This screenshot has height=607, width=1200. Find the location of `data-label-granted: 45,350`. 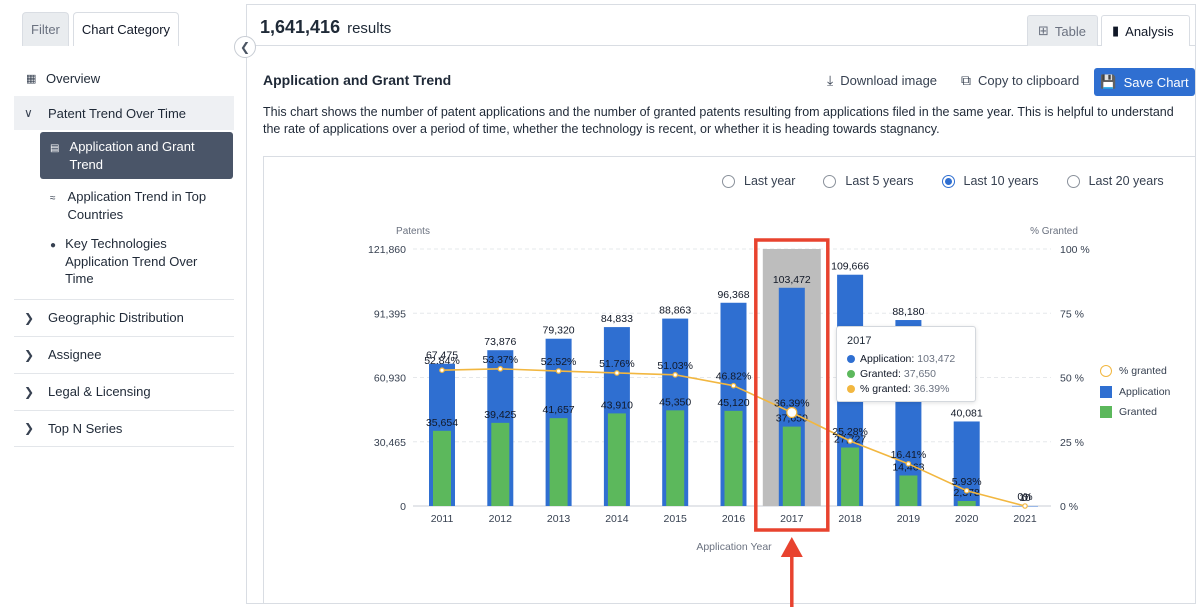

data-label-granted: 45,350 is located at coordinates (675, 402).